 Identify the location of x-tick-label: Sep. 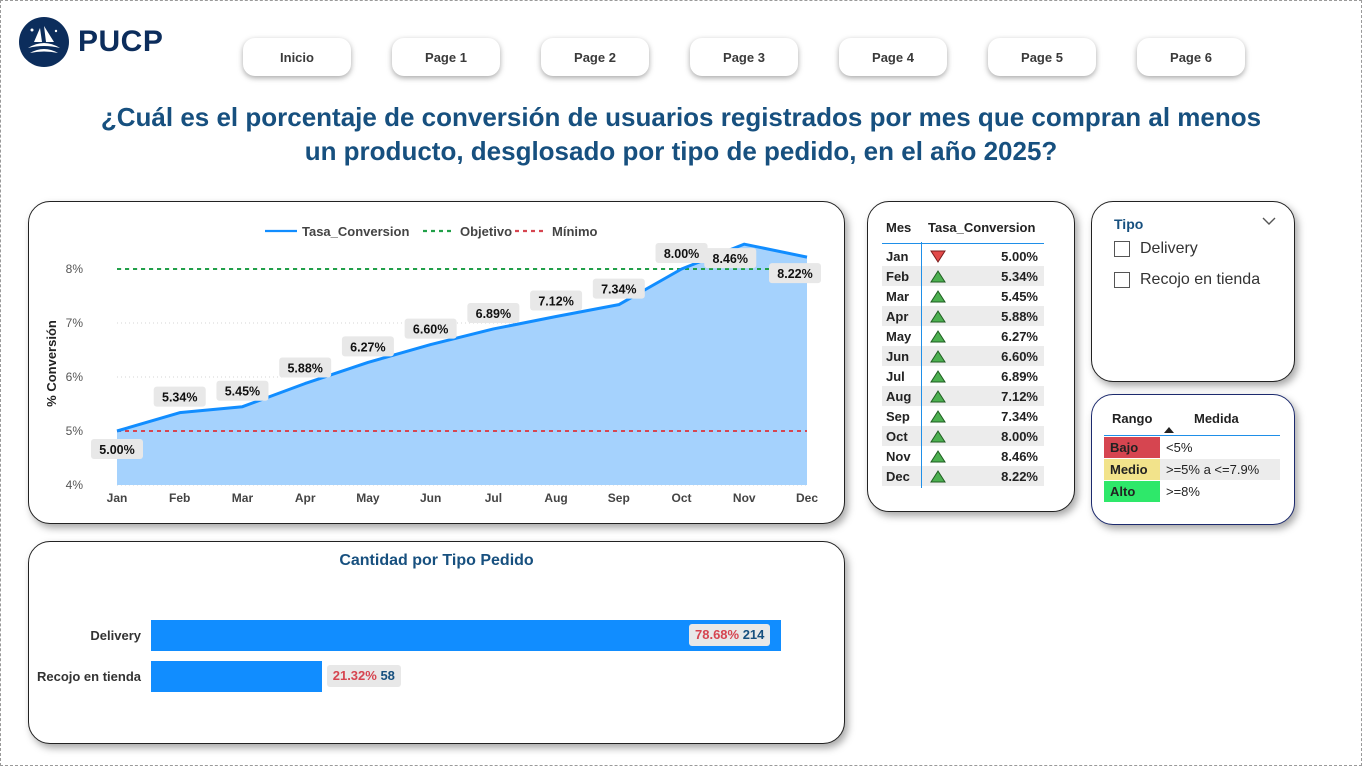
(619, 498).